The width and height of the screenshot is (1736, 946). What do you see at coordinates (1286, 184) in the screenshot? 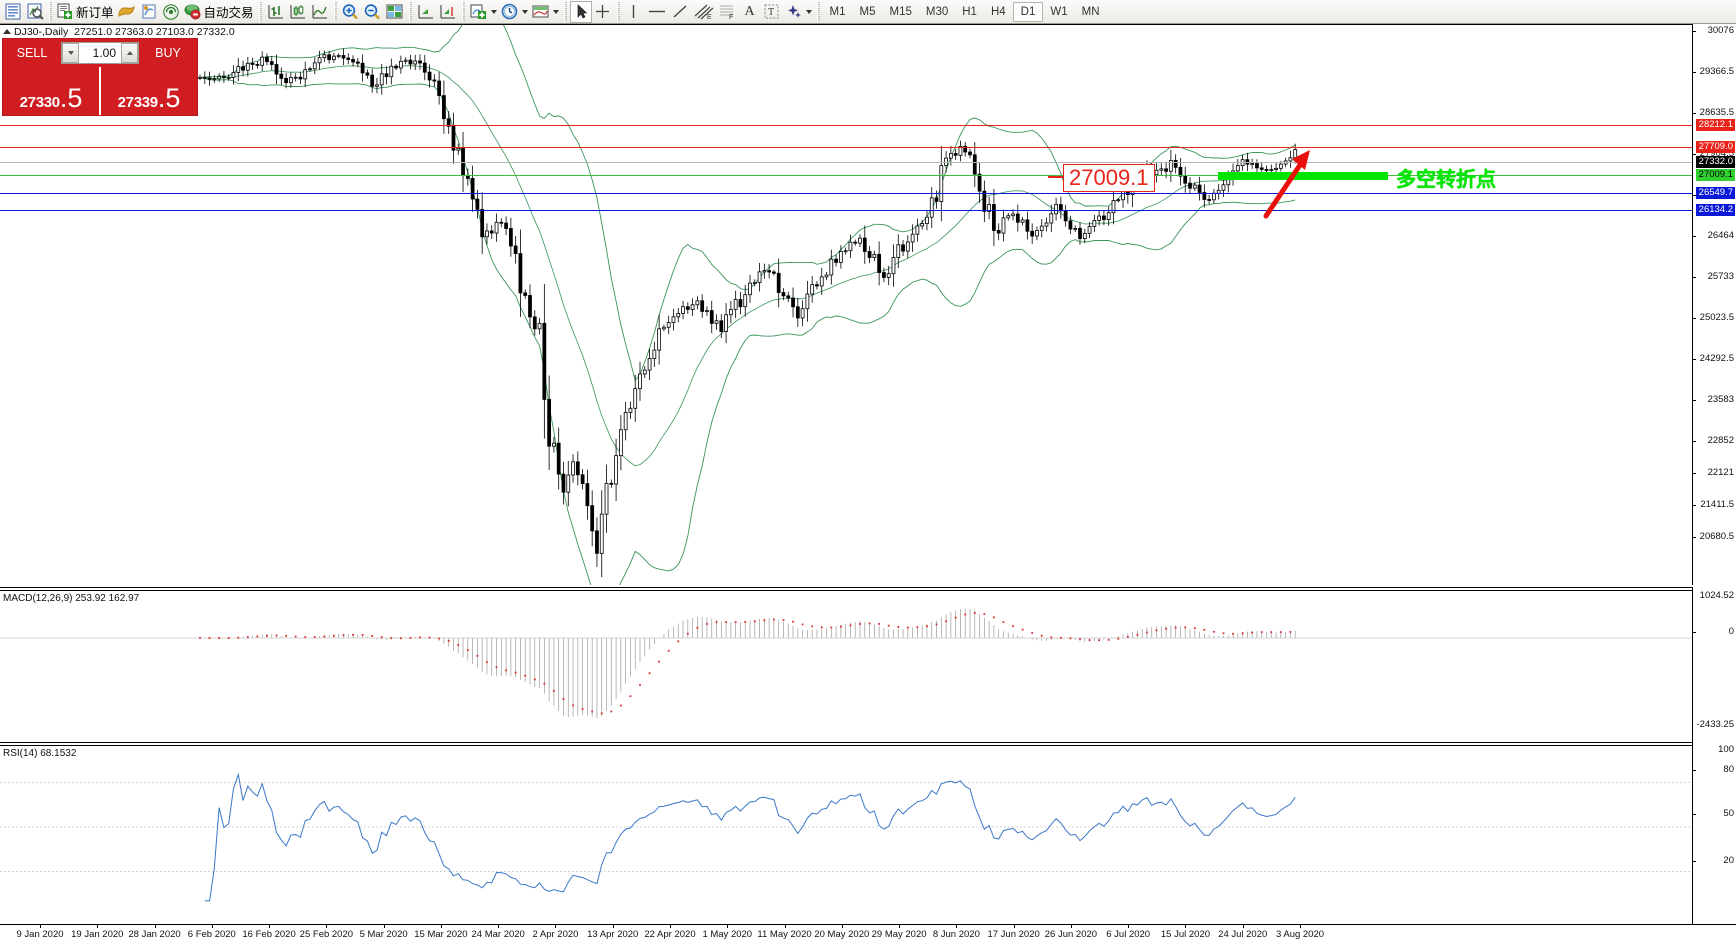
I see `up-arrow-annotation` at bounding box center [1286, 184].